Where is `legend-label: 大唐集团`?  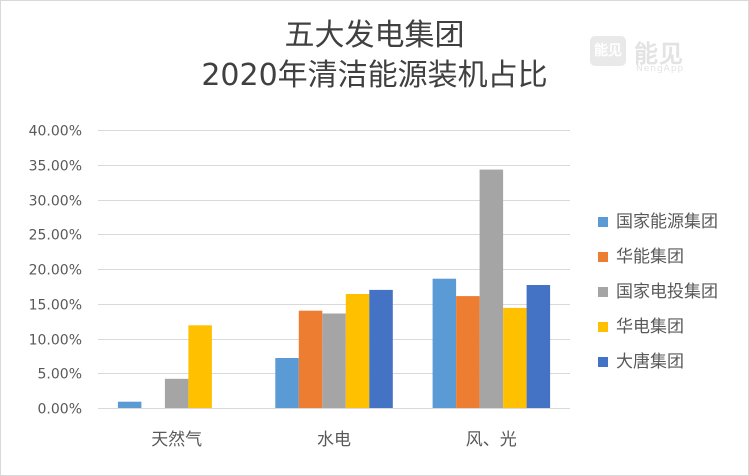 legend-label: 大唐集团 is located at coordinates (650, 362).